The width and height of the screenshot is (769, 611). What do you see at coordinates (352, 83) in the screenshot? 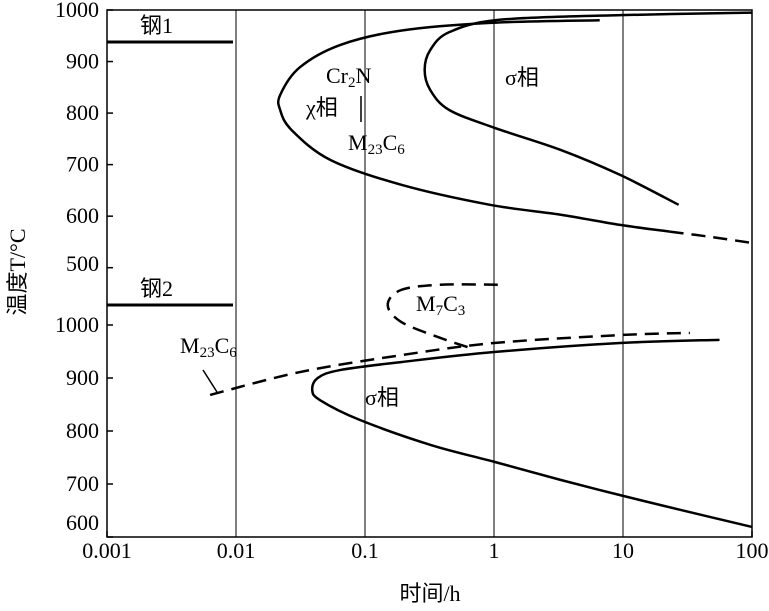
I see `subscript: 2` at bounding box center [352, 83].